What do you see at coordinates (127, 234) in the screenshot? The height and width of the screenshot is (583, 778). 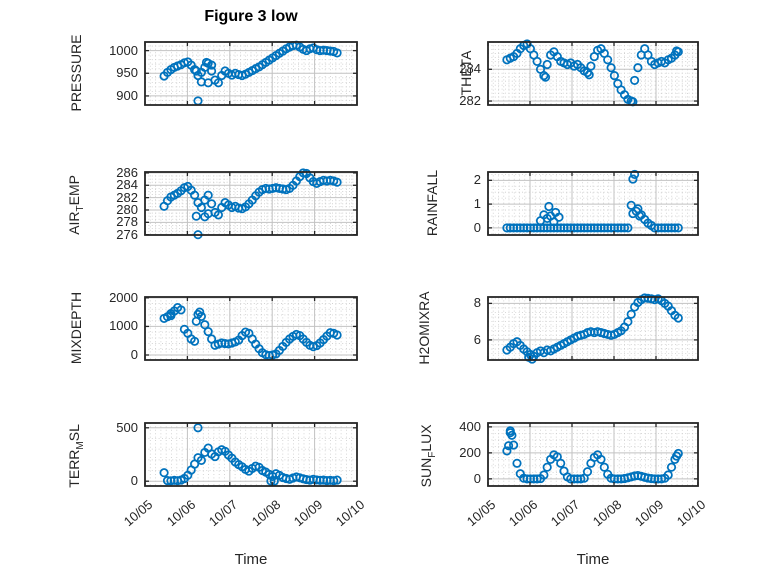 I see `y-tick-label-air-temp: 276` at bounding box center [127, 234].